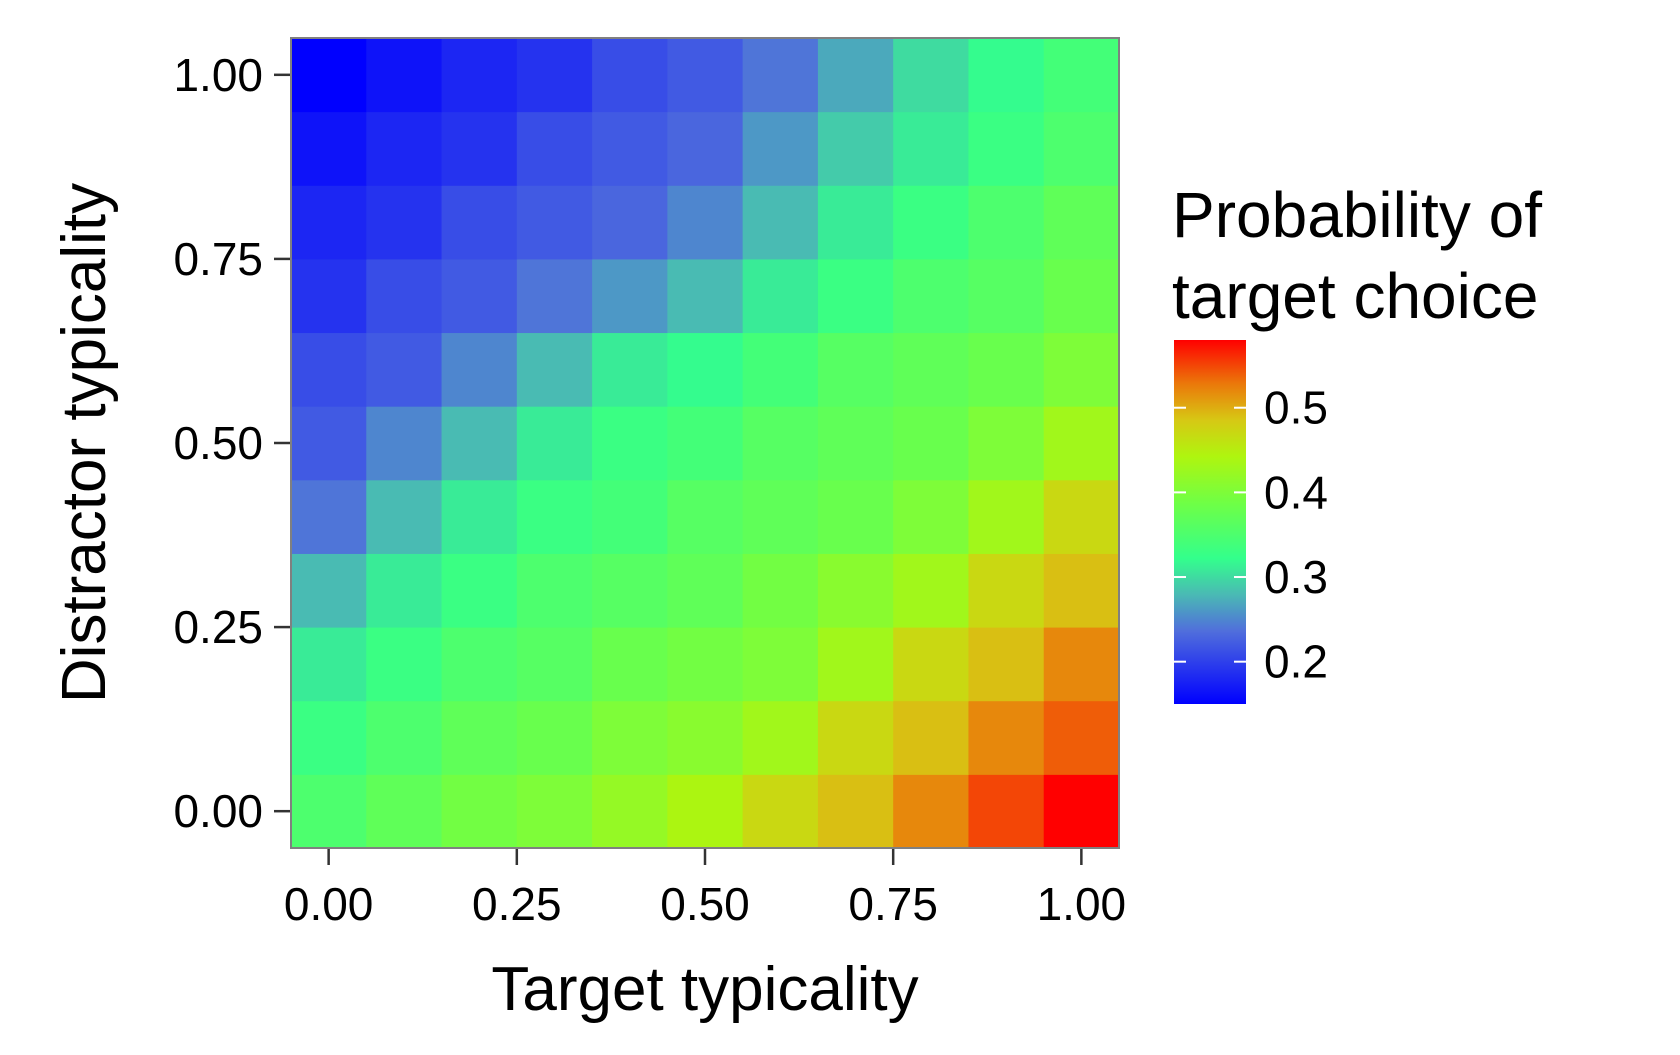 This screenshot has width=1680, height=1055. What do you see at coordinates (1251, 535) in the screenshot?
I see `colorbar-ticks: 0.2 0.3 0.4 0.5` at bounding box center [1251, 535].